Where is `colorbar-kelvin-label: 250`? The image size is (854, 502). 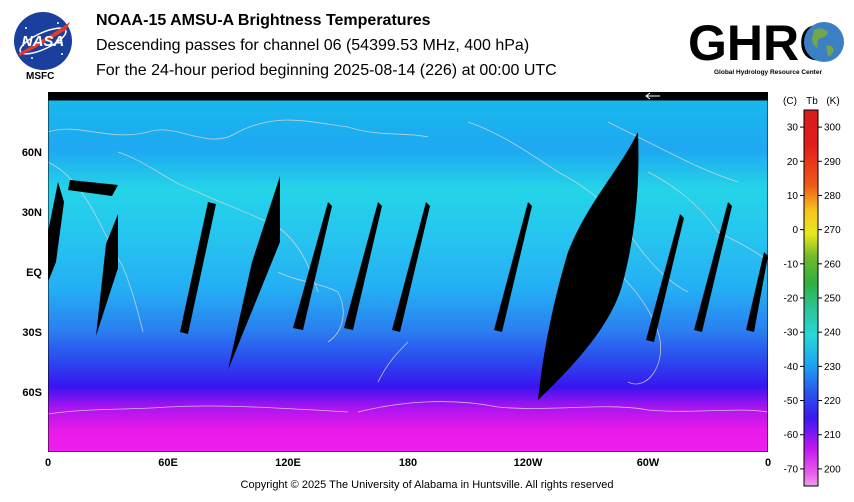 colorbar-kelvin-label: 250 is located at coordinates (832, 299).